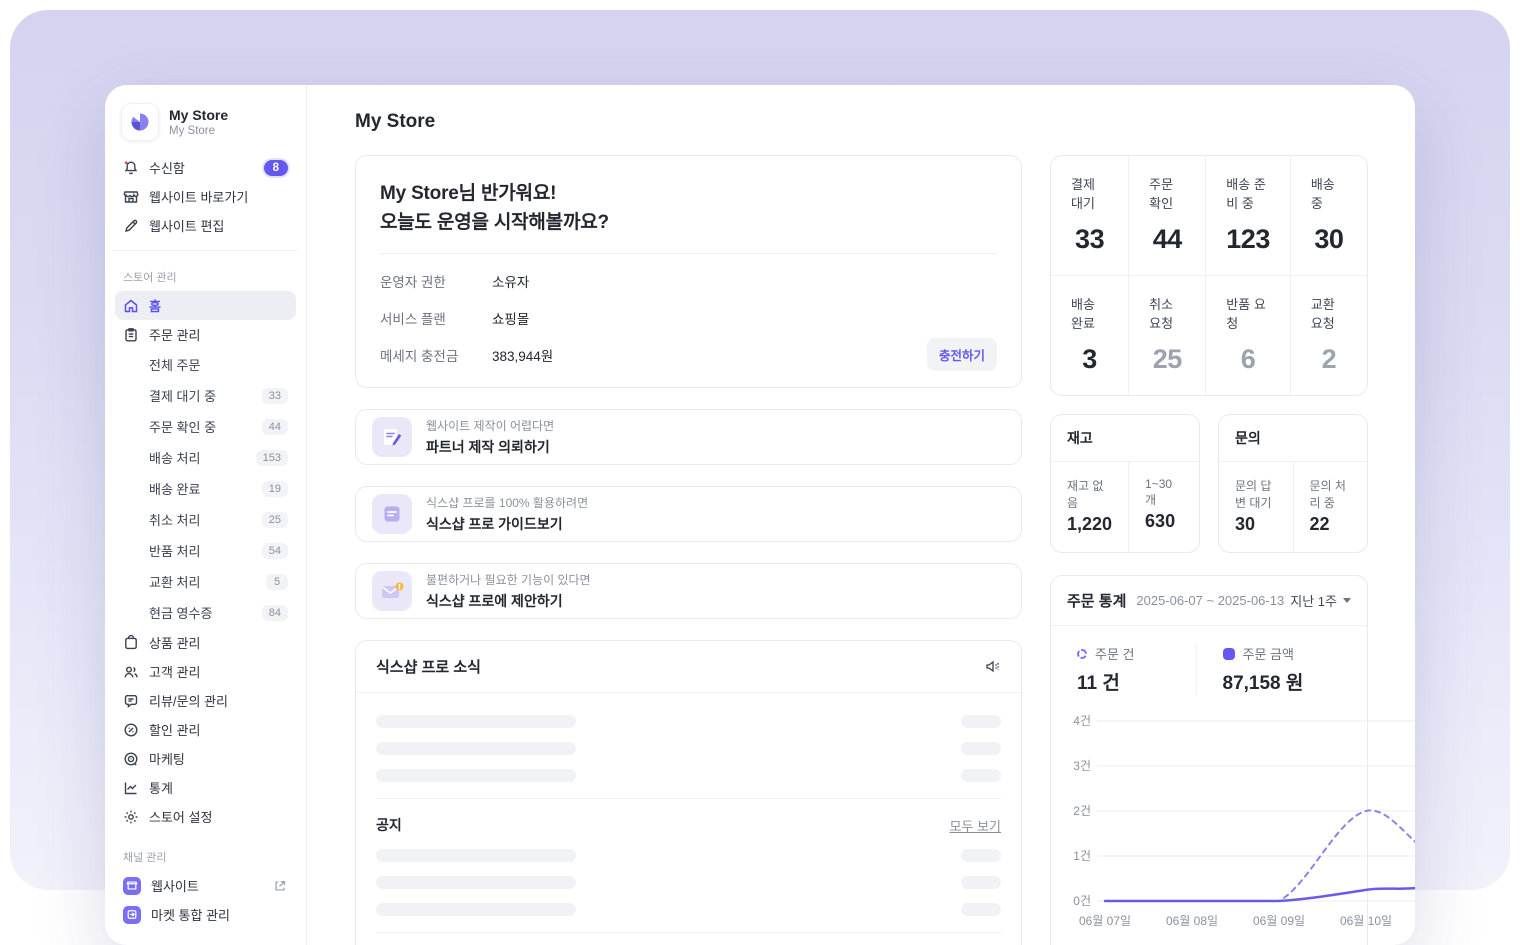 The width and height of the screenshot is (1520, 945). What do you see at coordinates (436, 318) in the screenshot?
I see `row-label: 서비스 플랜` at bounding box center [436, 318].